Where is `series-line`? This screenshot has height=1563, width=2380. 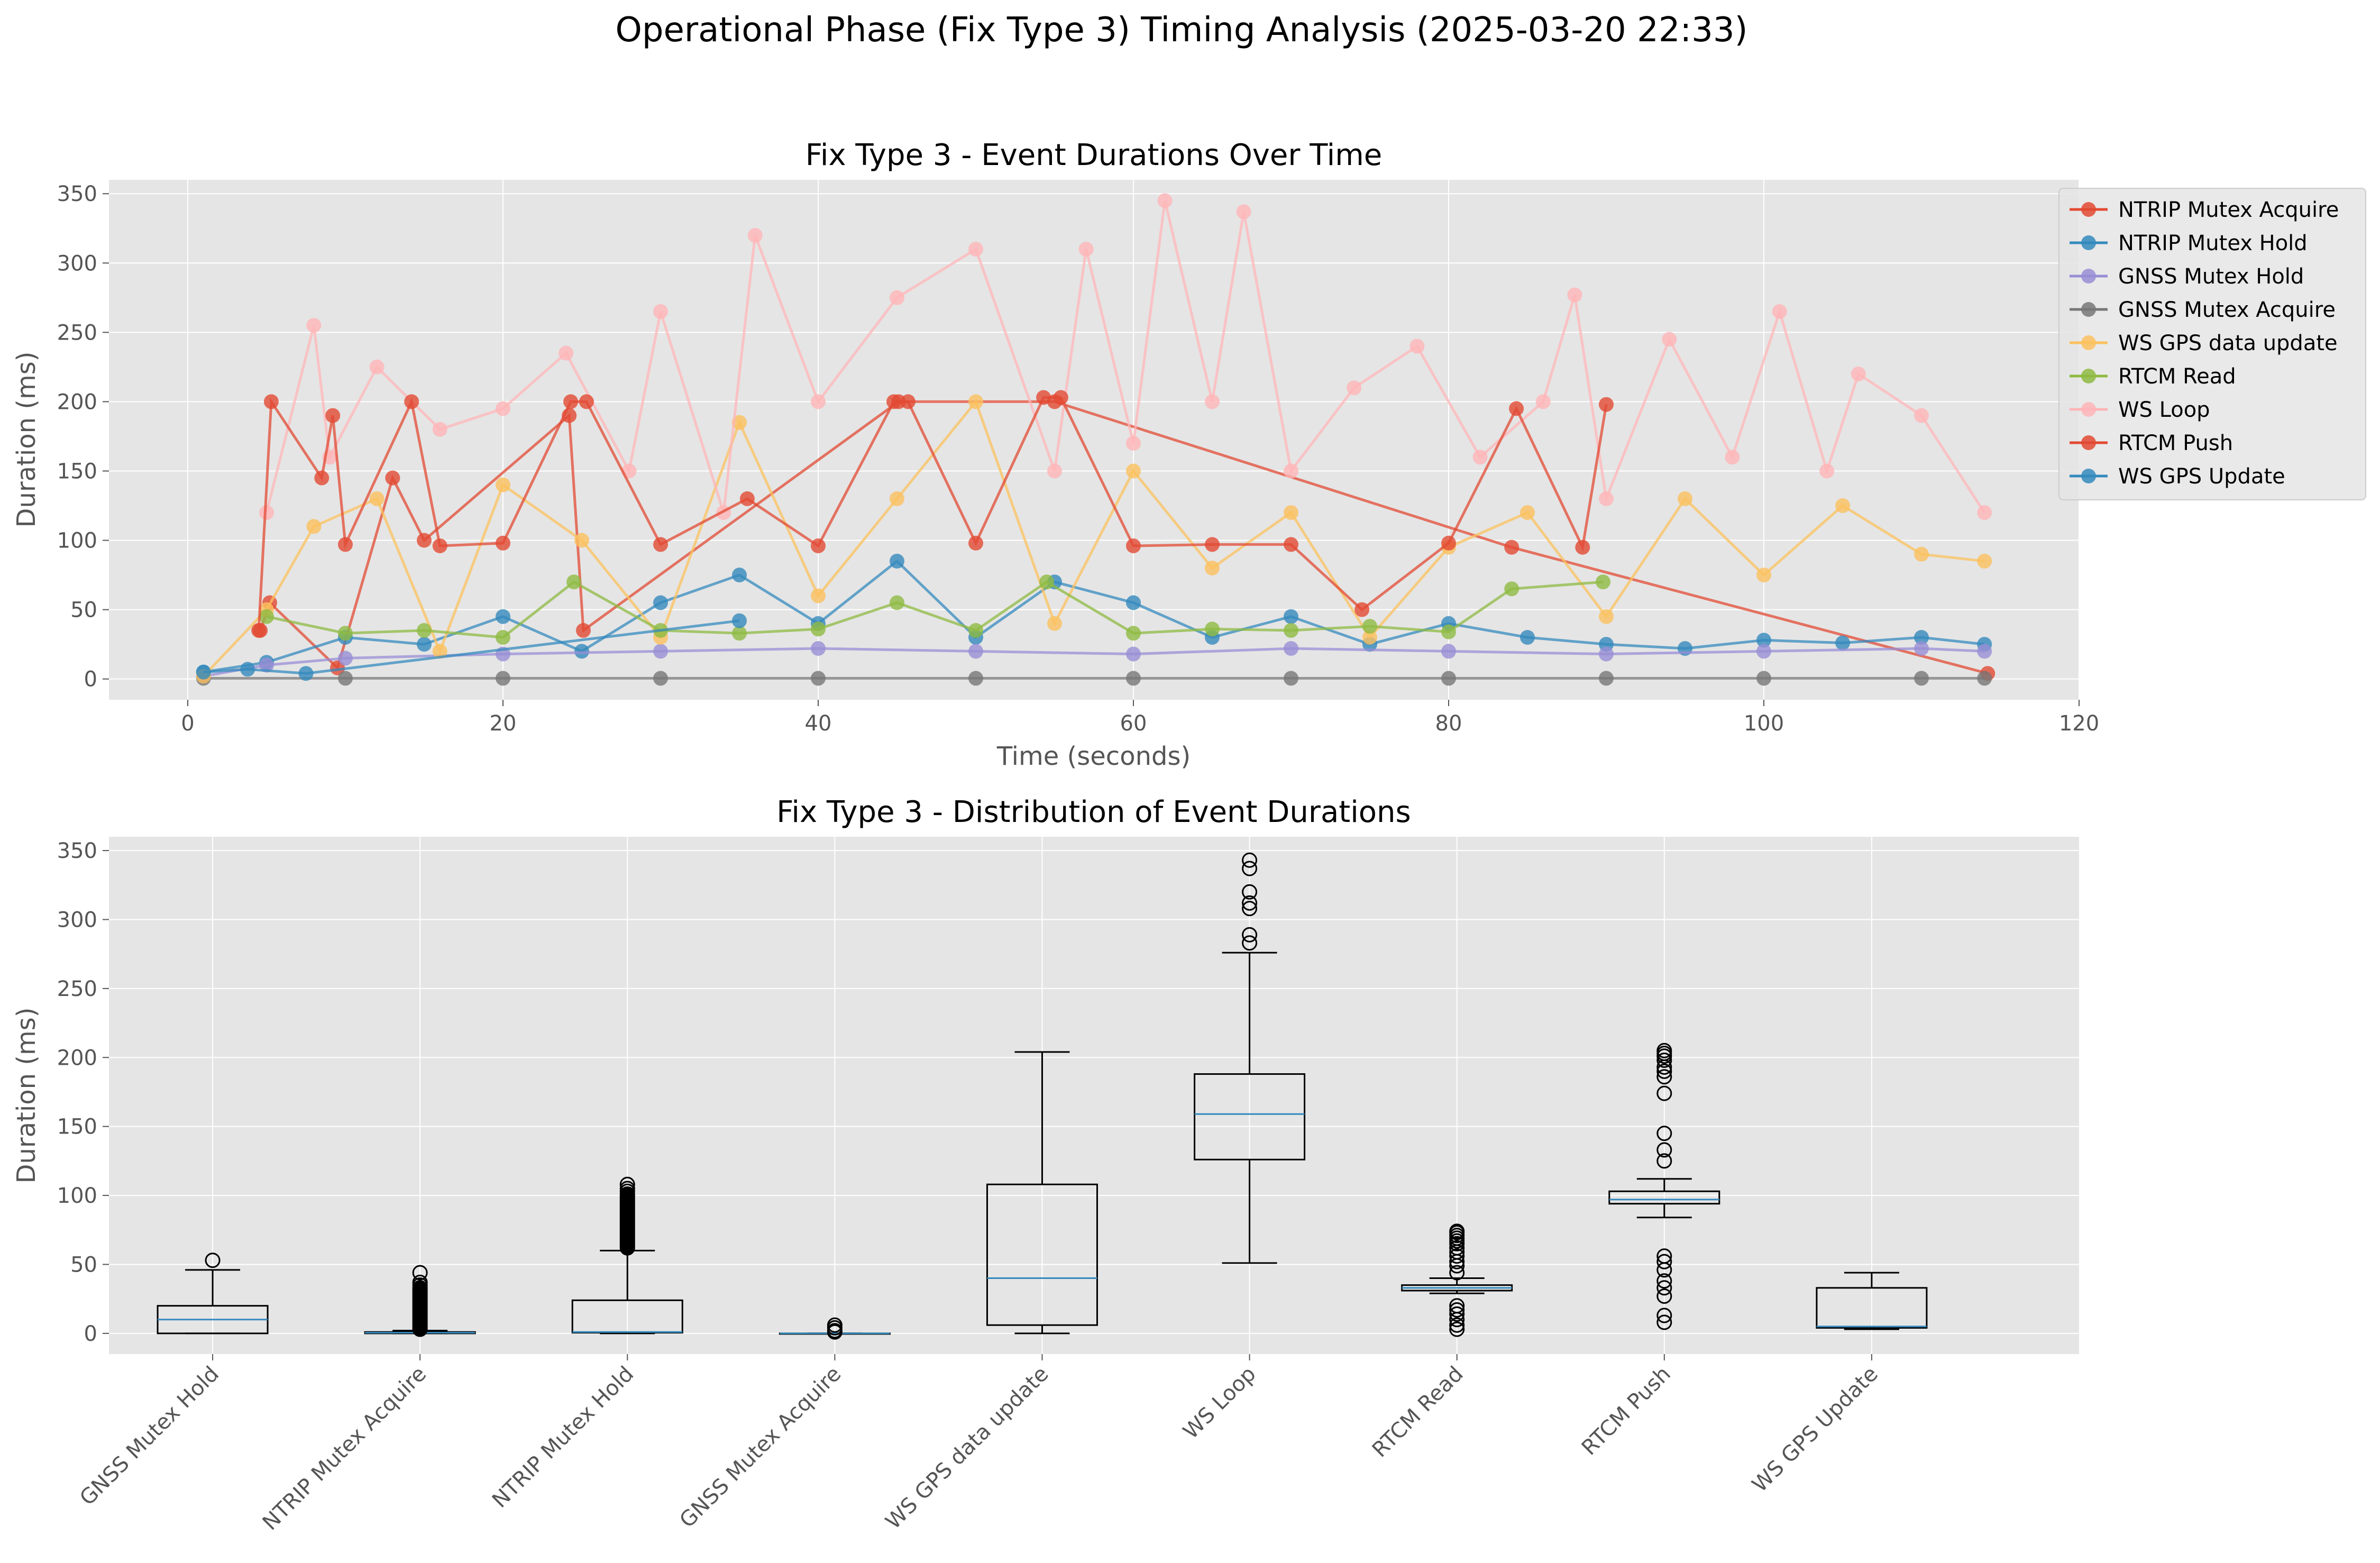
series-line is located at coordinates (1094, 616).